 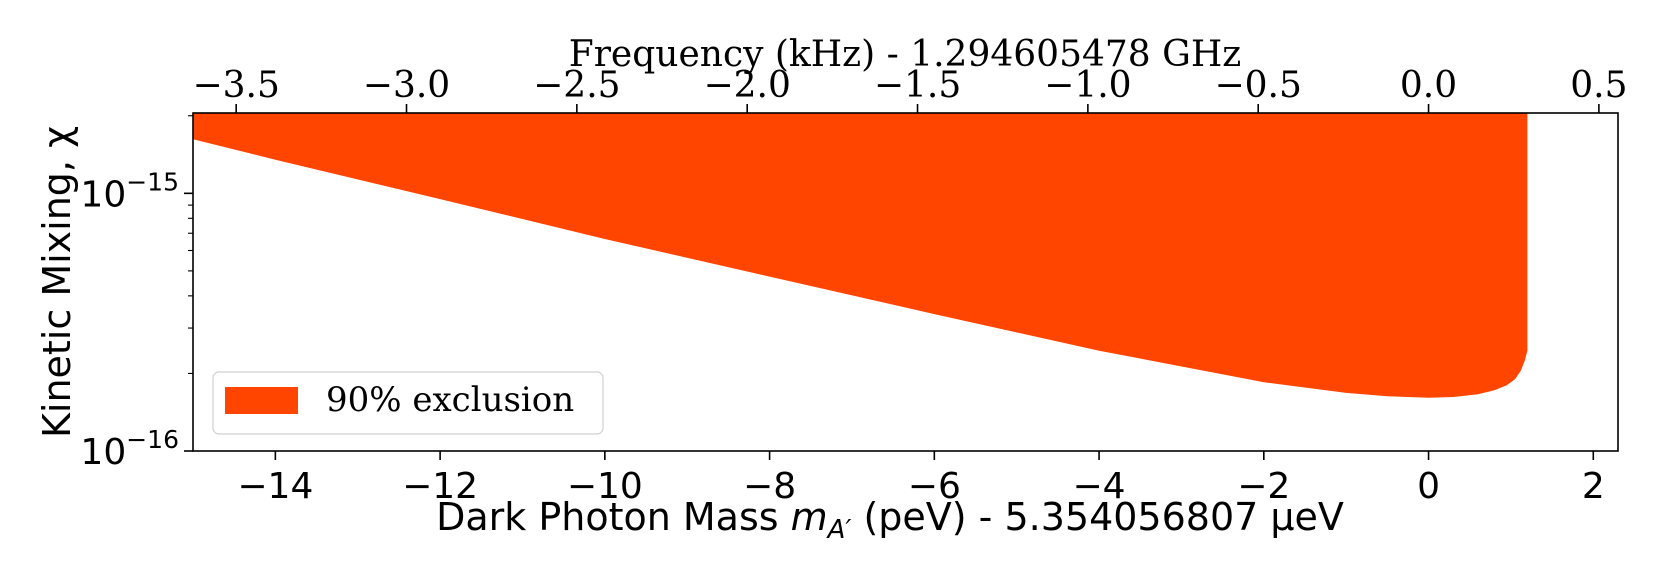 What do you see at coordinates (235, 85) in the screenshot?
I see `top-tick-label: −3.5` at bounding box center [235, 85].